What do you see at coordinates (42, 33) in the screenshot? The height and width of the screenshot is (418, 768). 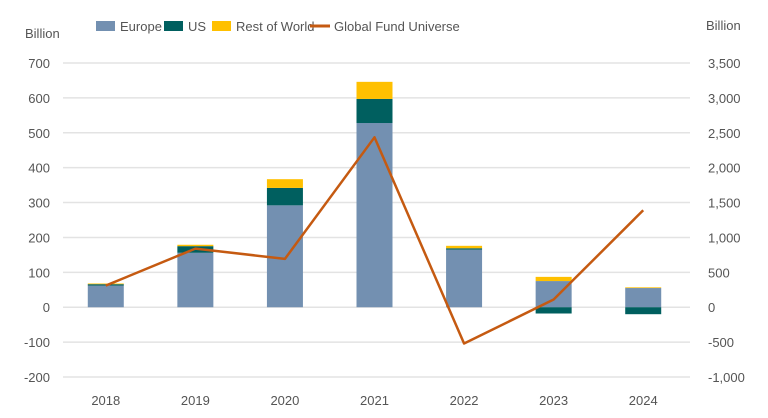 I see `left-axis-label: Billion` at bounding box center [42, 33].